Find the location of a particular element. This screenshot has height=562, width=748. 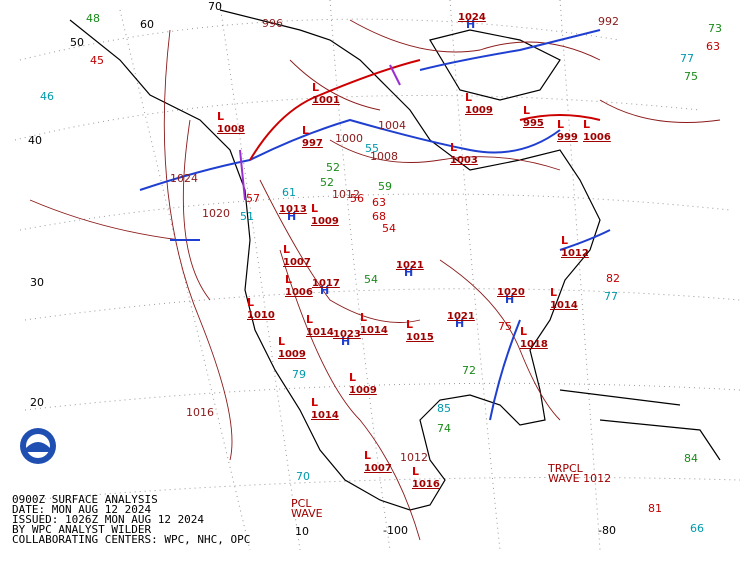

high-pressure: 1017 is located at coordinates (326, 283).